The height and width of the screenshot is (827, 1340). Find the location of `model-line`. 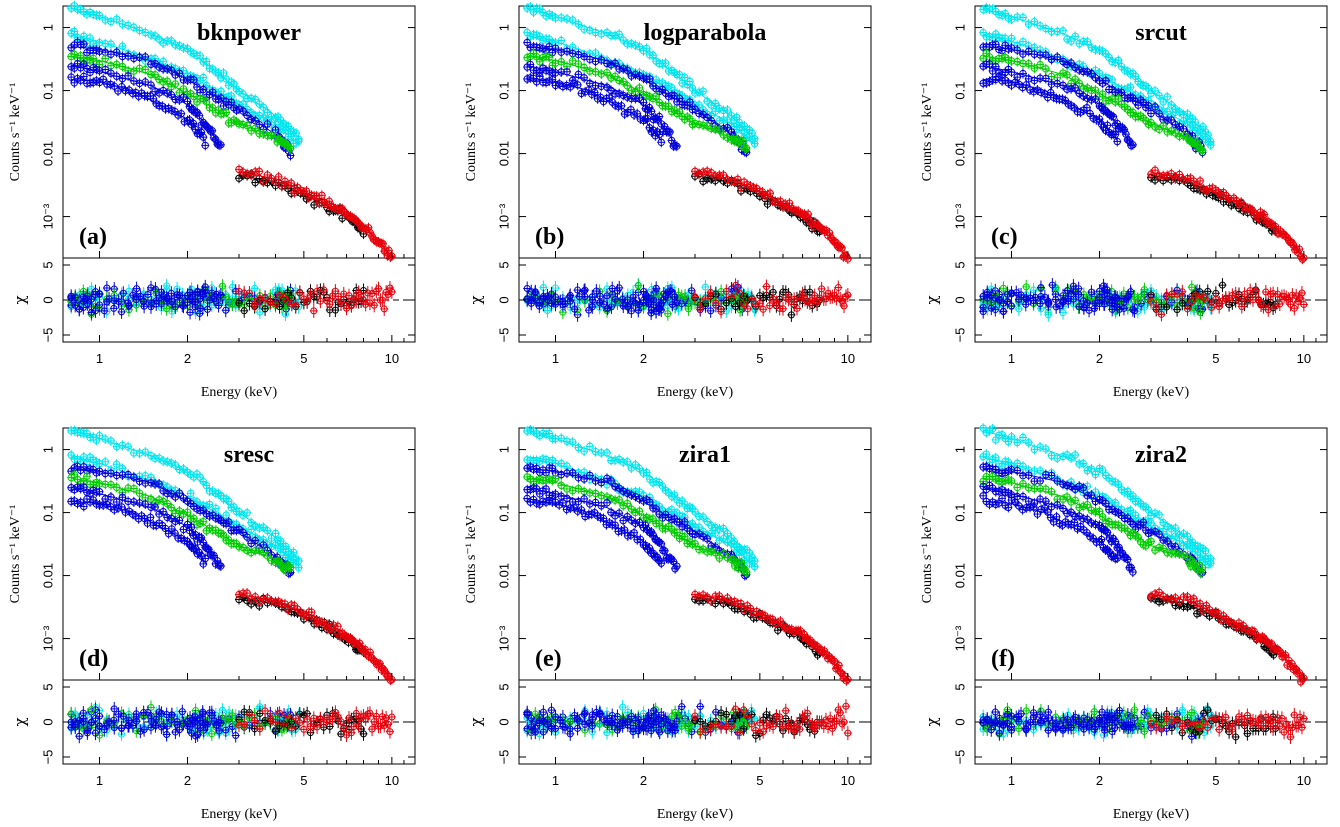

model-line is located at coordinates (771, 215).